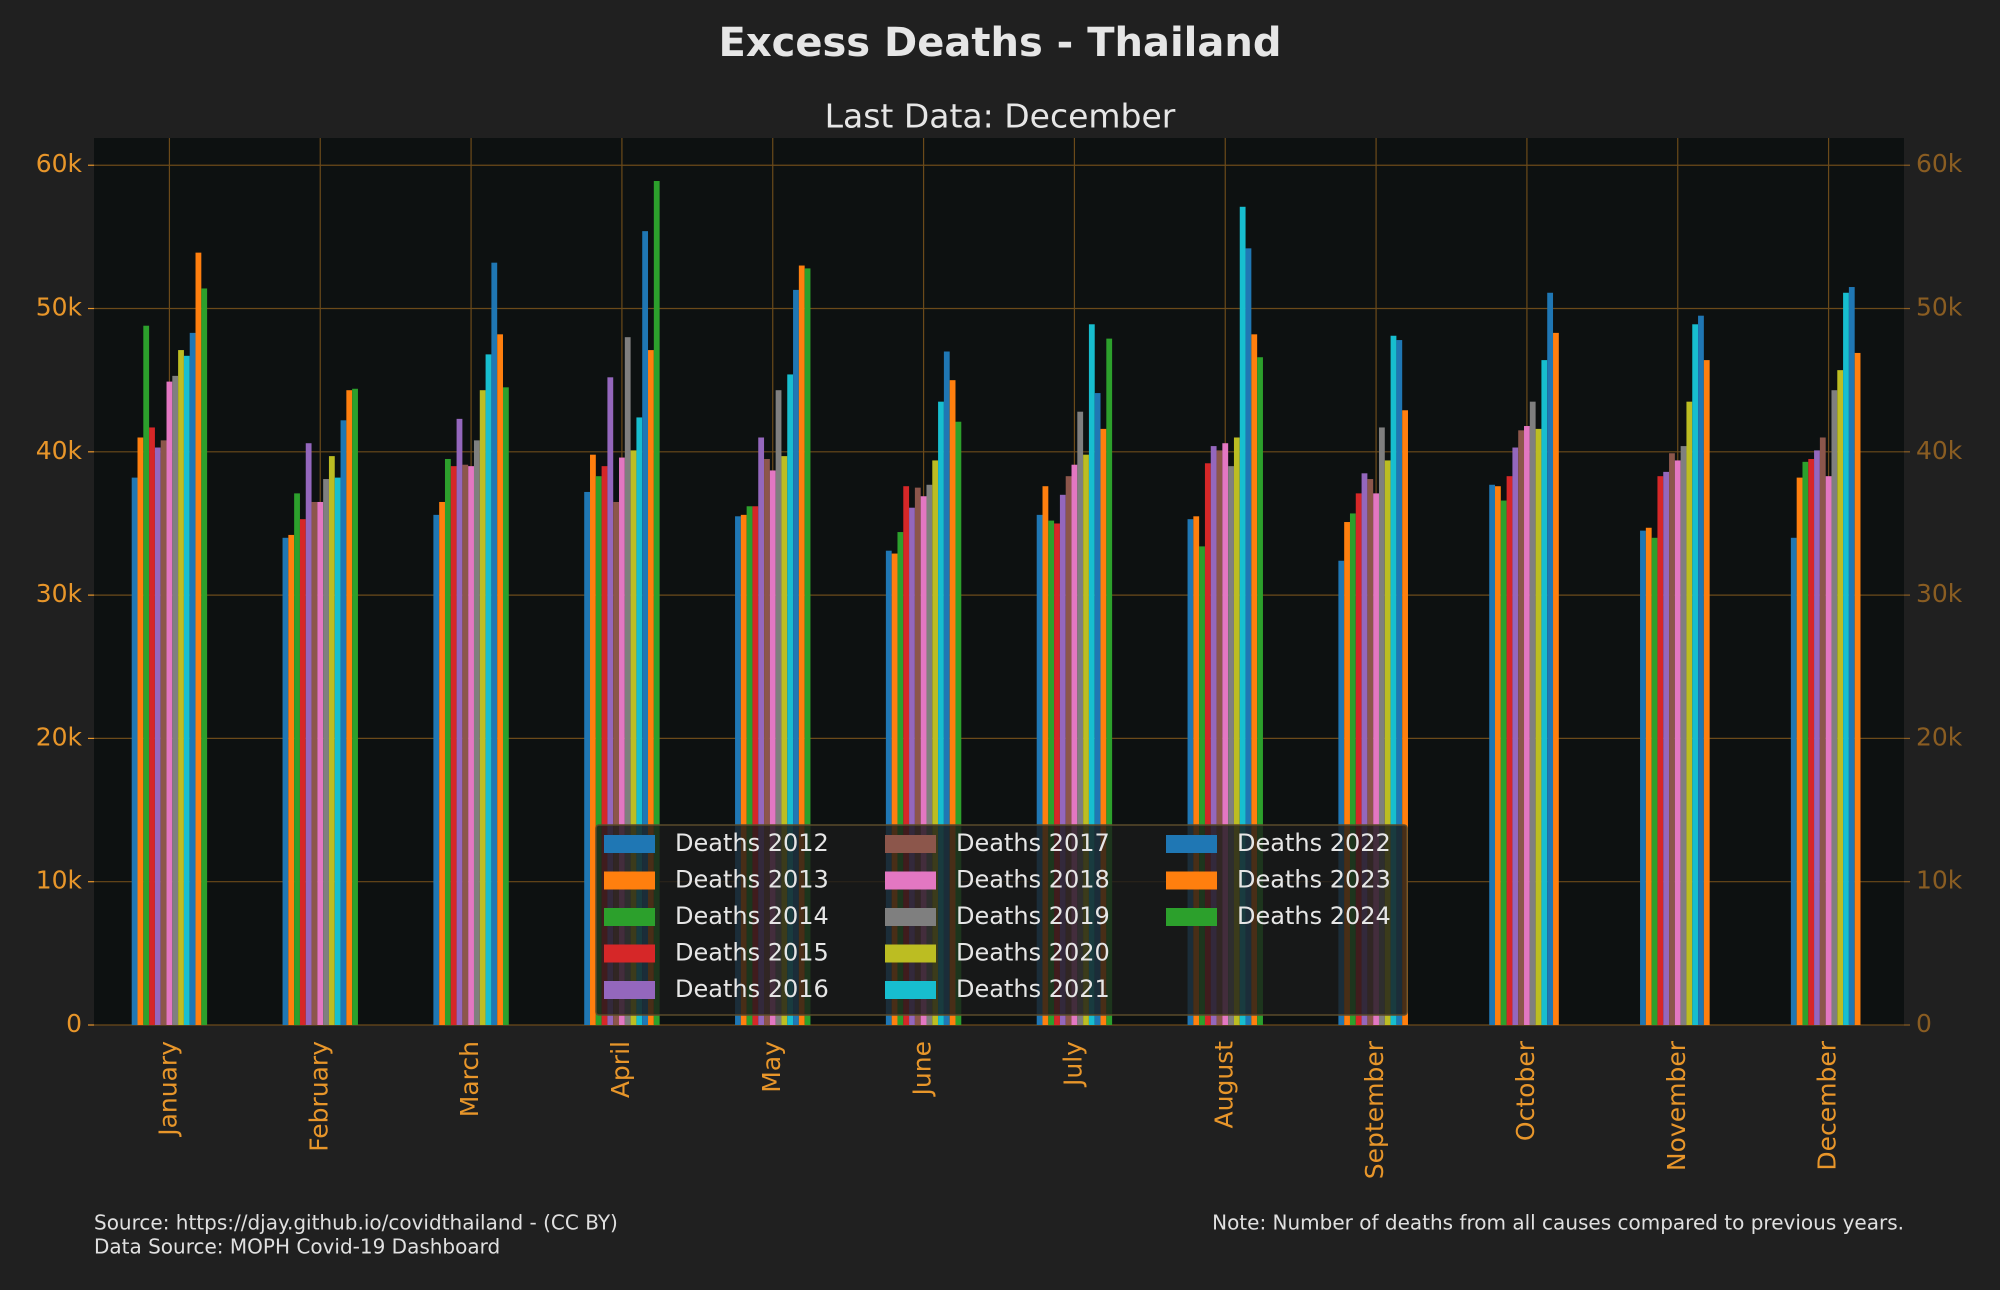  Describe the element at coordinates (771, 1067) in the screenshot. I see `x-tick-label: May` at that location.